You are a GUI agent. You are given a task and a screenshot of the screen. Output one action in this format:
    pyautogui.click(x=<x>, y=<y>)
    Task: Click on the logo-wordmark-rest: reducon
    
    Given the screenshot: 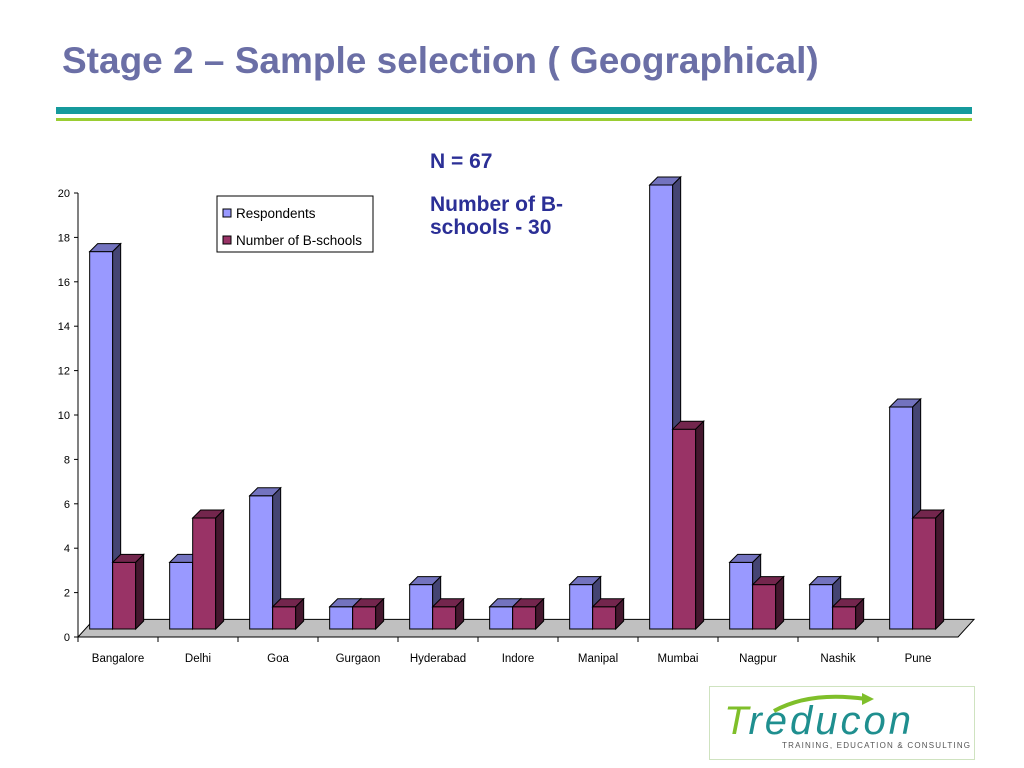 What is the action you would take?
    pyautogui.click(x=831, y=721)
    